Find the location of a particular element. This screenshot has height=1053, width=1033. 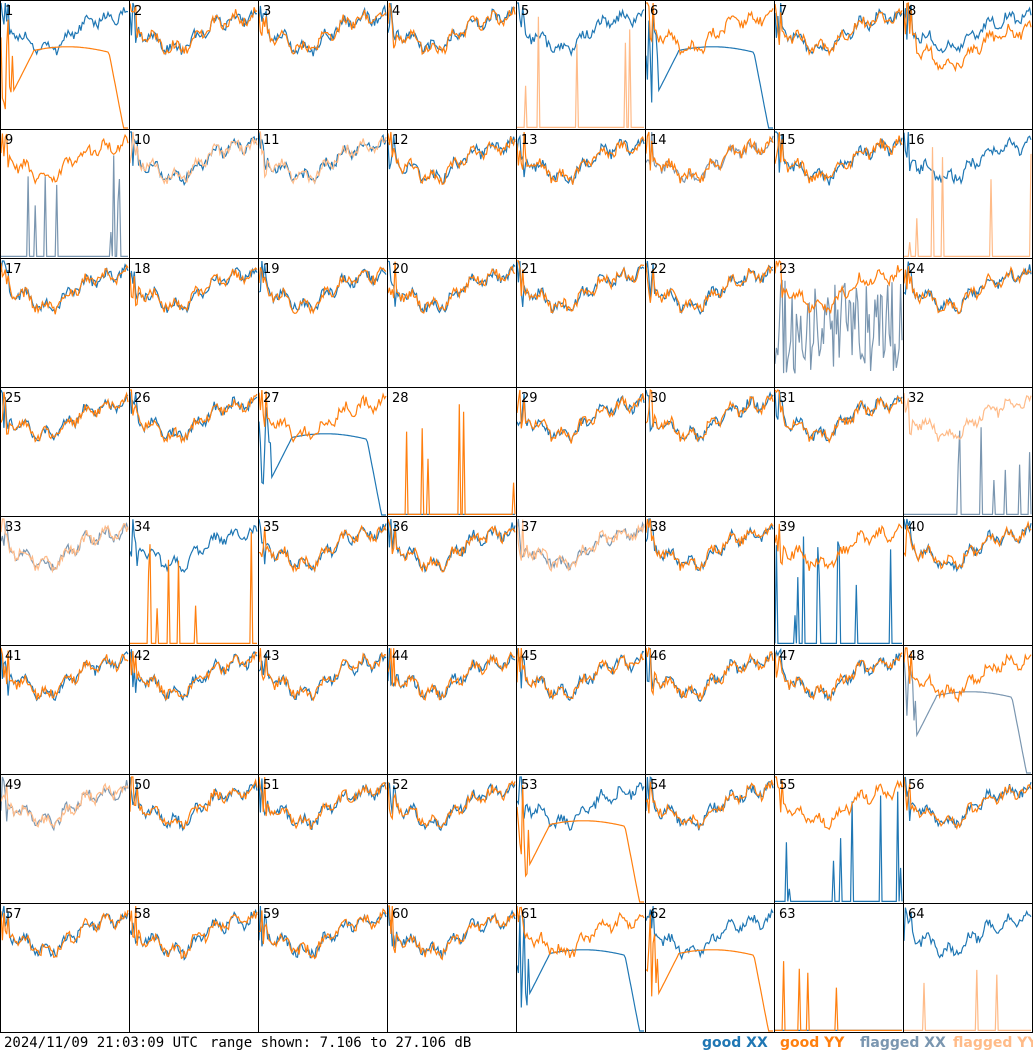

panel-39: 39 is located at coordinates (839, 581).